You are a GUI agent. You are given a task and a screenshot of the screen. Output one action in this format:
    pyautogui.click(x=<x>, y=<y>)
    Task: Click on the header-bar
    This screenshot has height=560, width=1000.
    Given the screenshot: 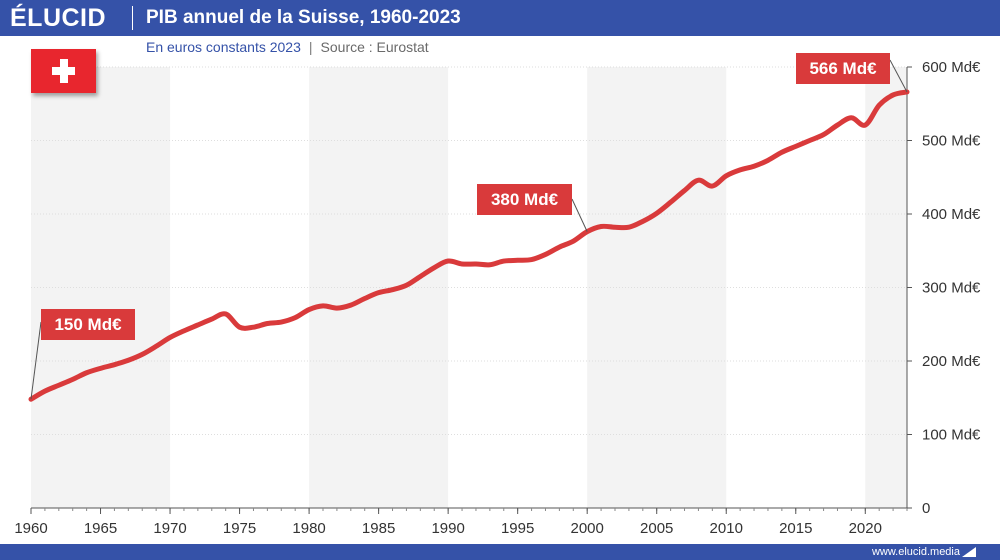 What is the action you would take?
    pyautogui.click(x=500, y=18)
    